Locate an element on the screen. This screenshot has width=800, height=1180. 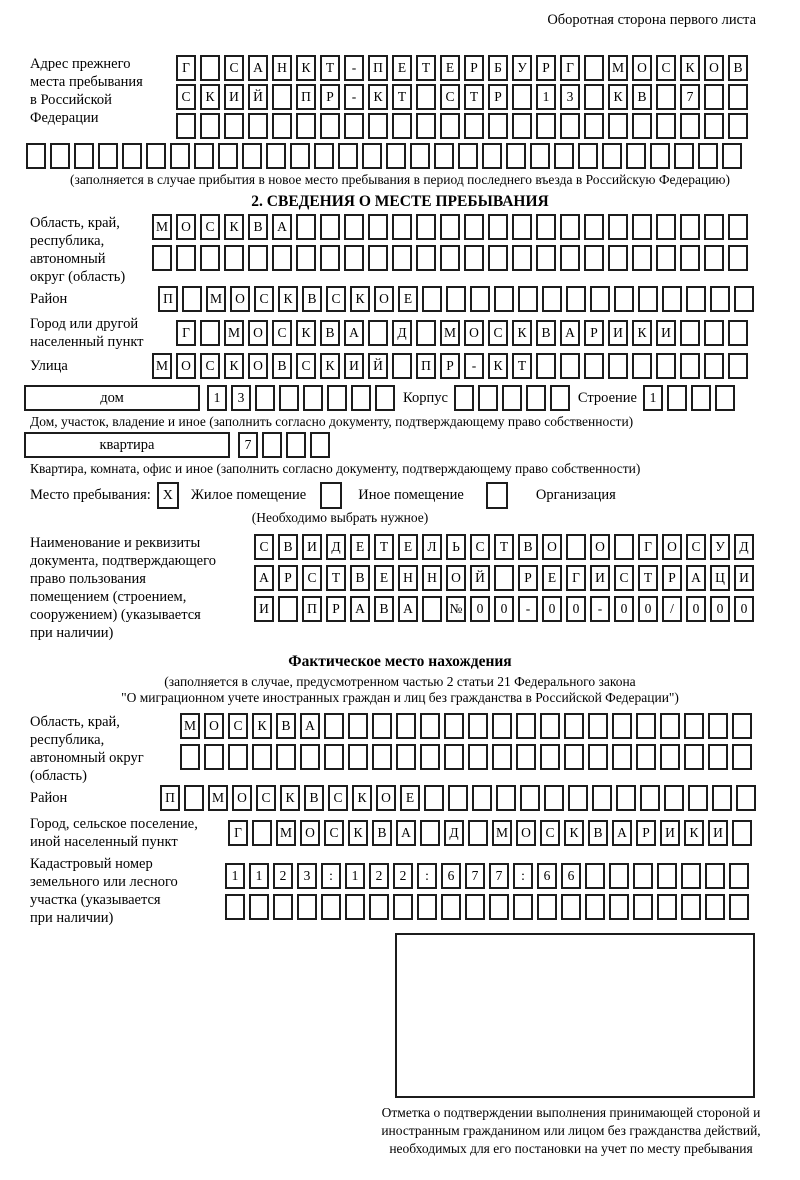
char-cell: П is located at coordinates (426, 366).